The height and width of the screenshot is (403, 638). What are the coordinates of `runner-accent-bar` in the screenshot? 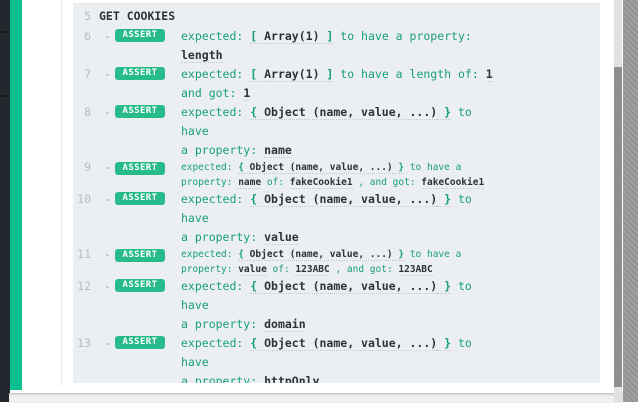 It's located at (16, 195).